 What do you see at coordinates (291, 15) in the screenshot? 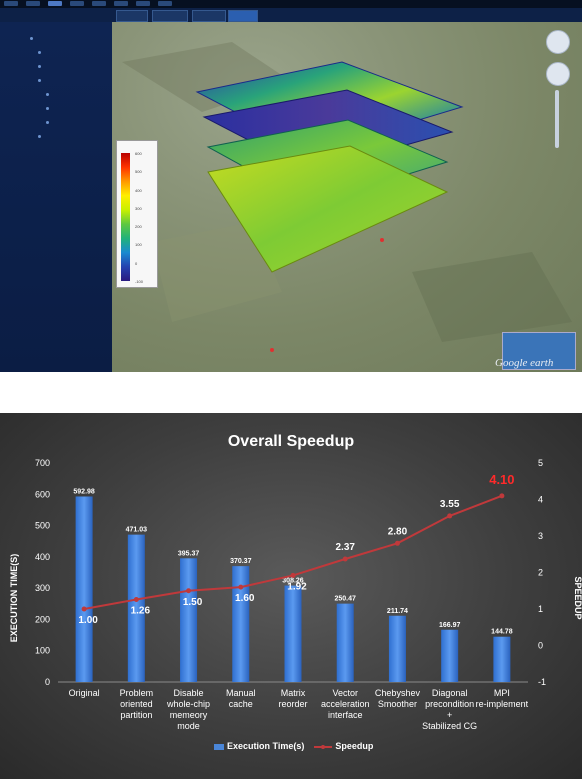
I see `toolbar` at bounding box center [291, 15].